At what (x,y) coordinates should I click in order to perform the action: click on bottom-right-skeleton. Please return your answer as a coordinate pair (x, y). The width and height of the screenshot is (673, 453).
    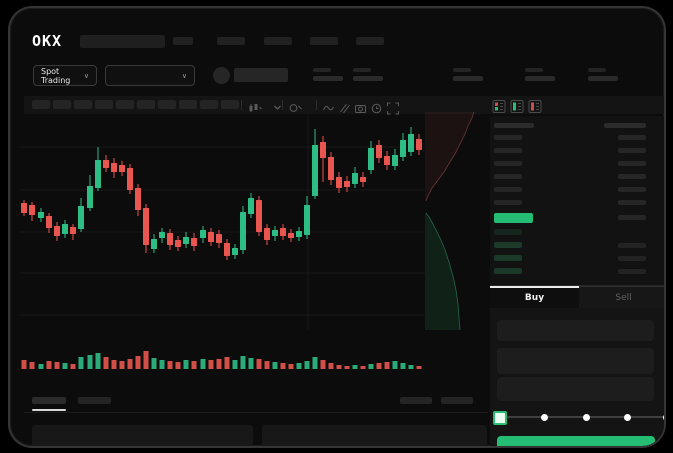
    Looking at the image, I should click on (416, 400).